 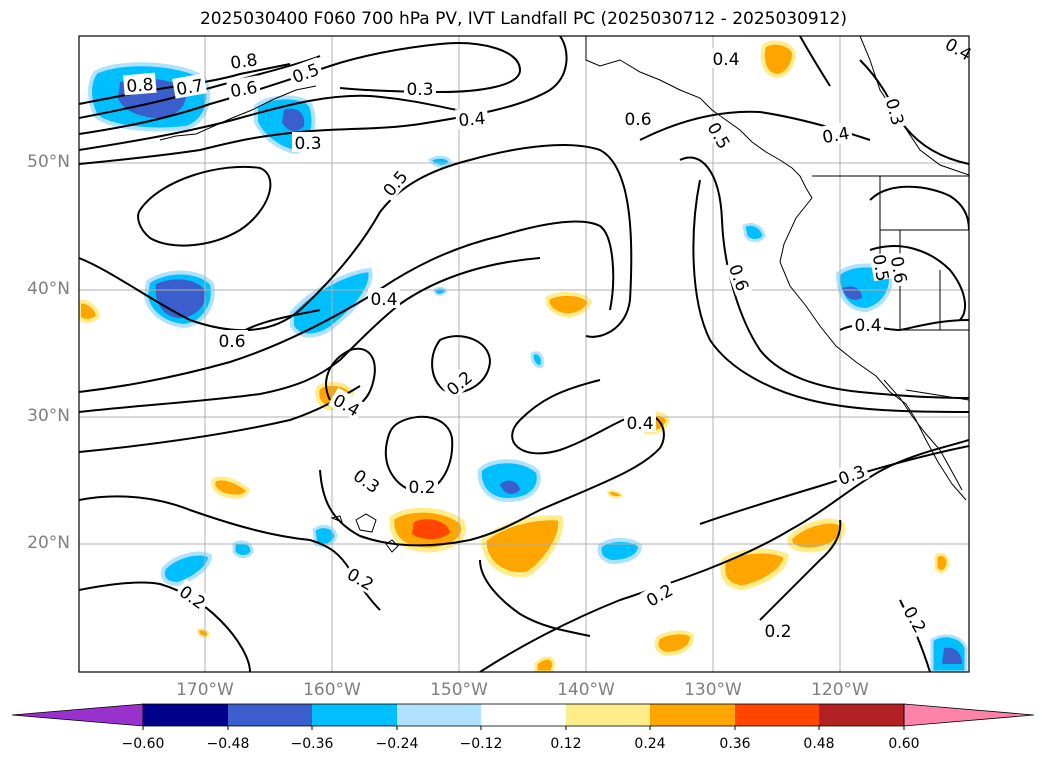 I want to click on contour-0.5-east, so click(x=830, y=296).